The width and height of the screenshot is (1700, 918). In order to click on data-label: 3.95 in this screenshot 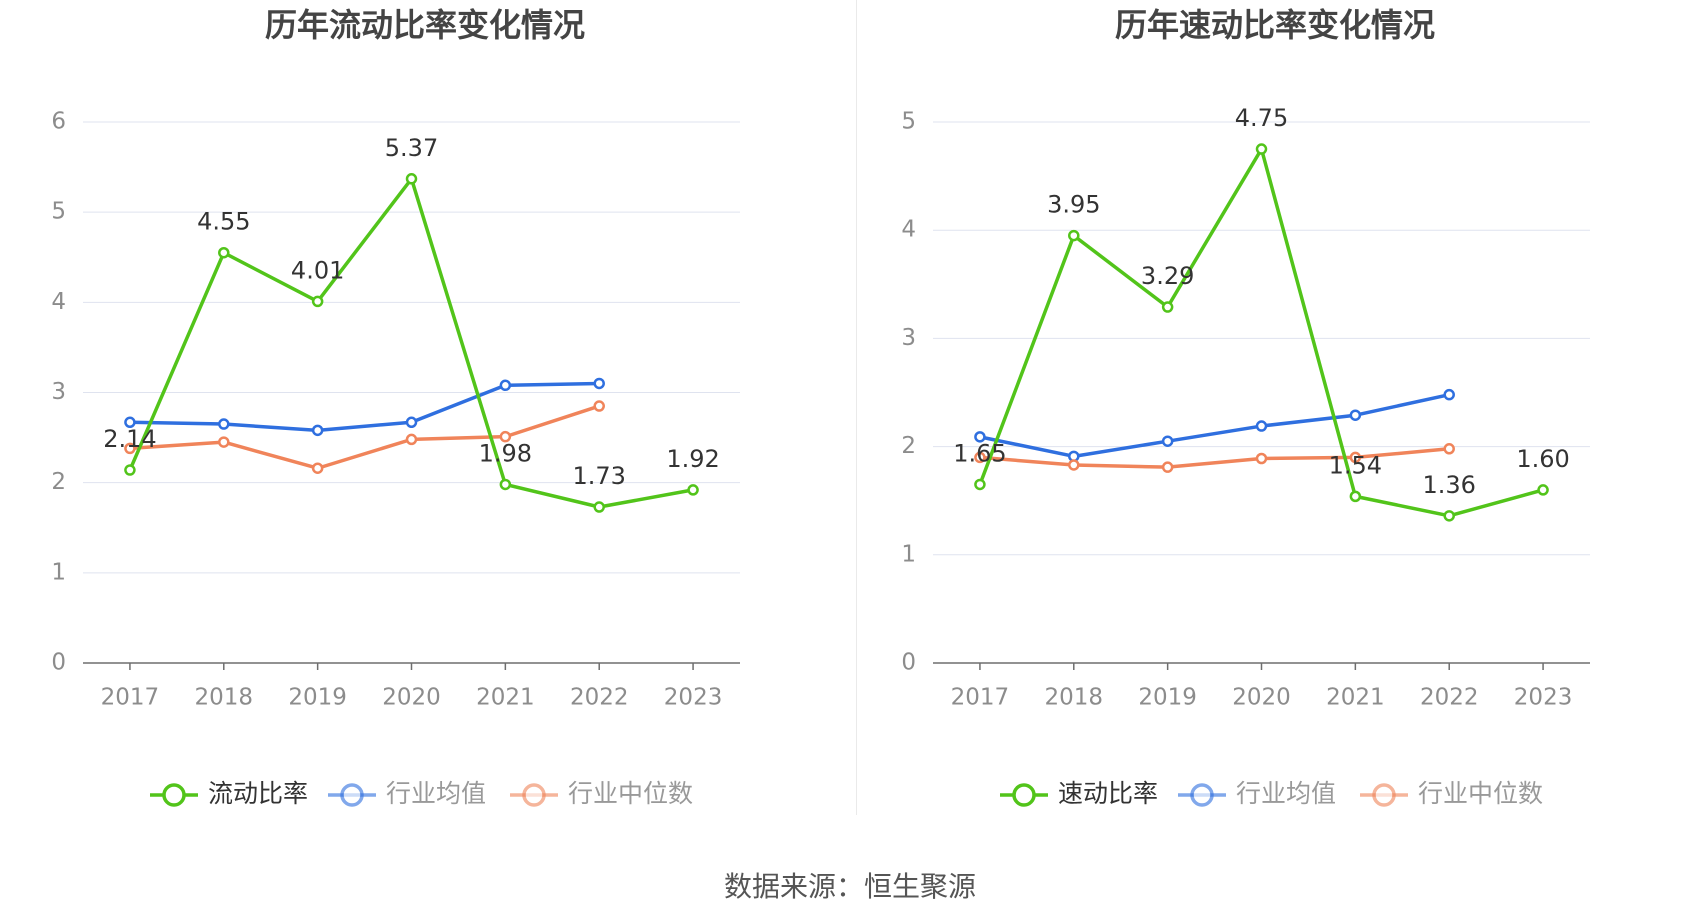, I will do `click(1073, 205)`.